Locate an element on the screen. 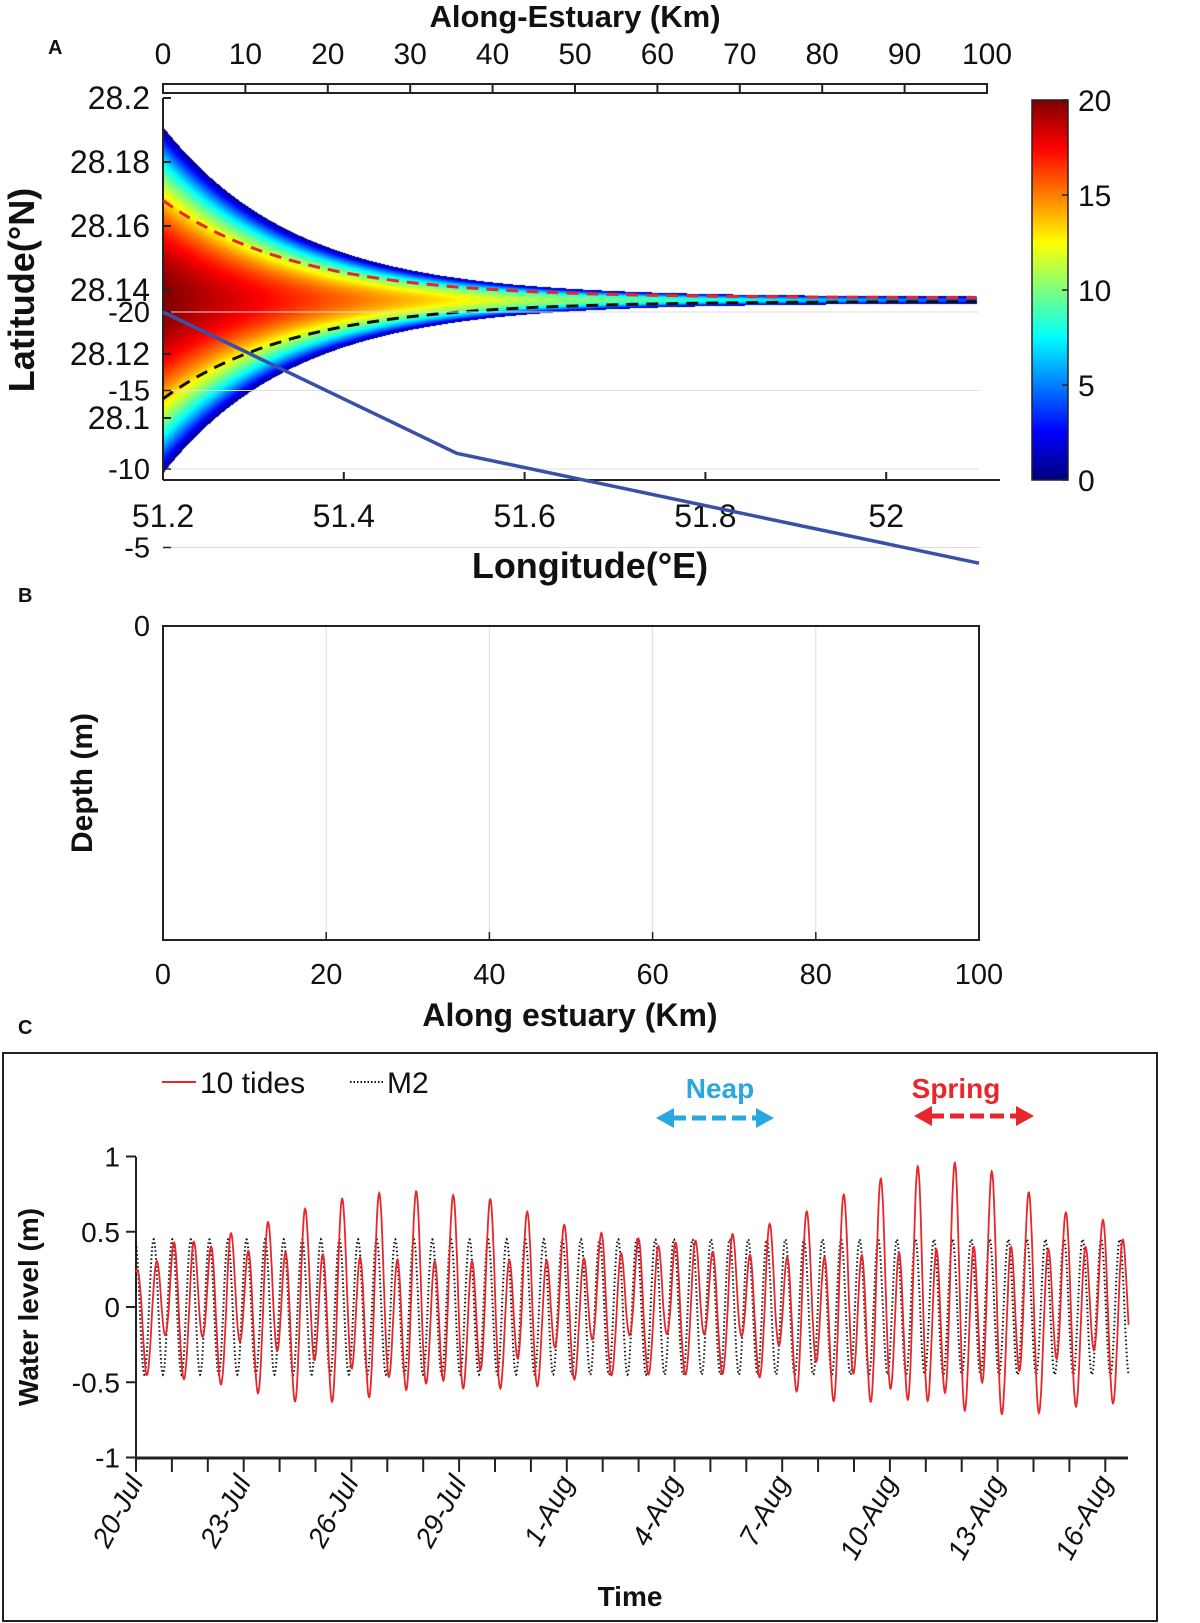 This screenshot has width=1200, height=1623. spring-annotation: Spring is located at coordinates (973, 1099).